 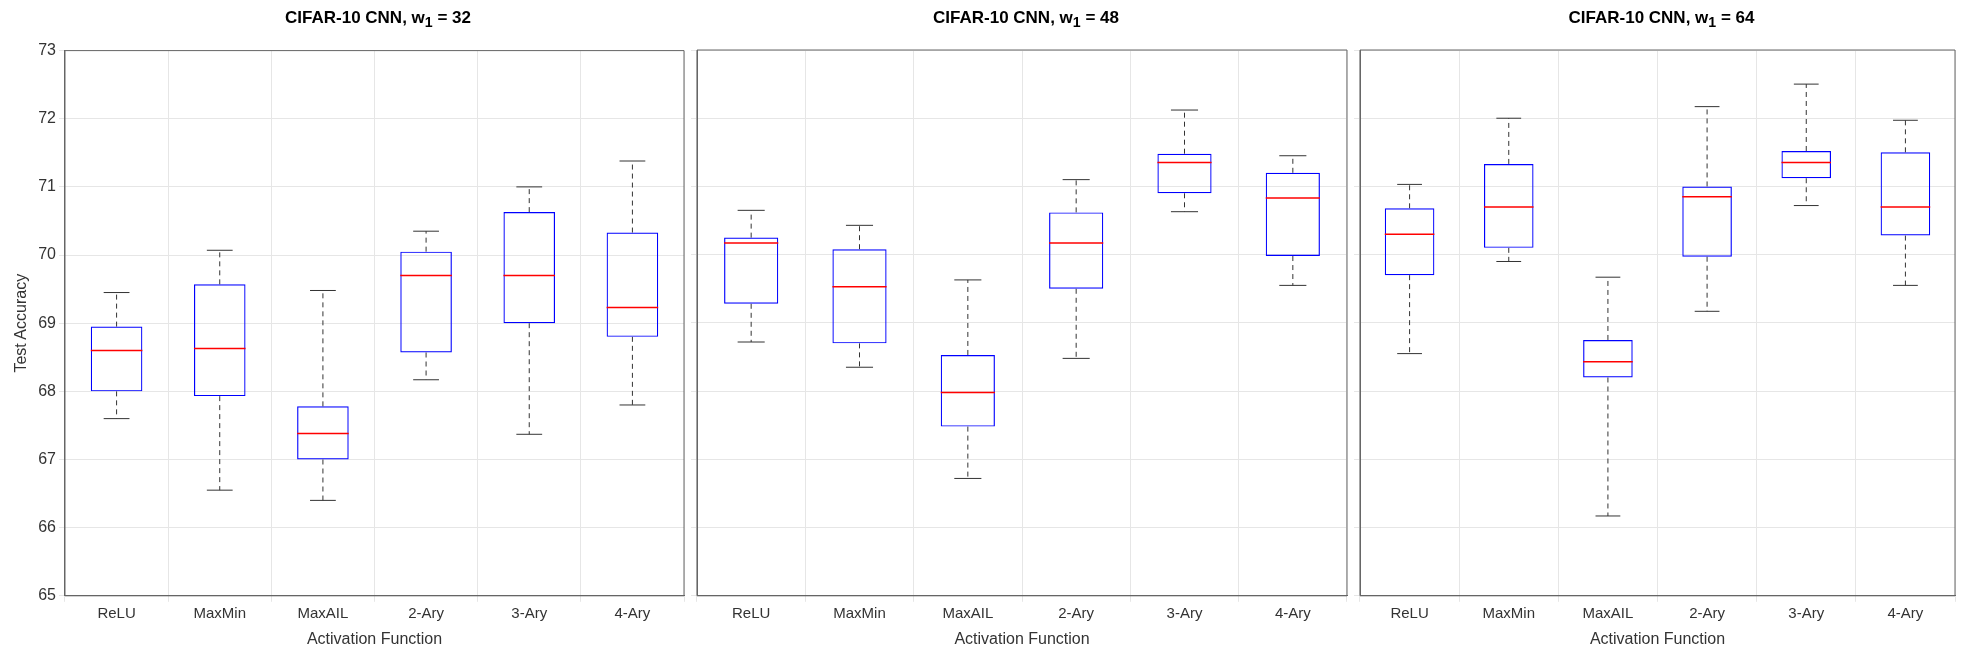 I want to click on chart-title: CIFAR-10 CNN, w$_{1}$ = 32, so click(x=378, y=20).